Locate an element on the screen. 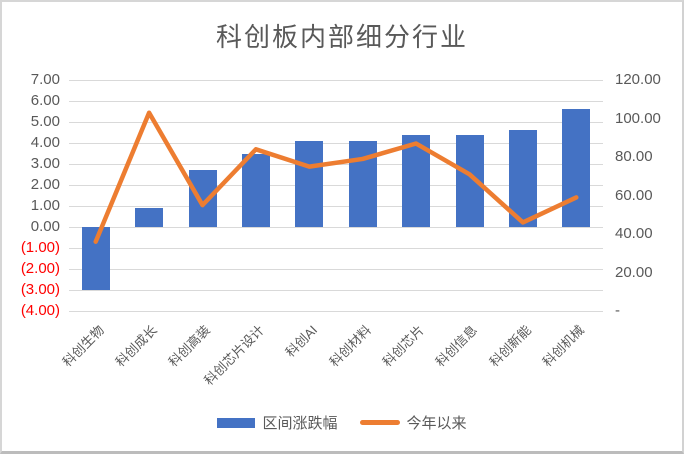 This screenshot has height=454, width=684. left-axis-tick-label: 2.00 is located at coordinates (45, 184).